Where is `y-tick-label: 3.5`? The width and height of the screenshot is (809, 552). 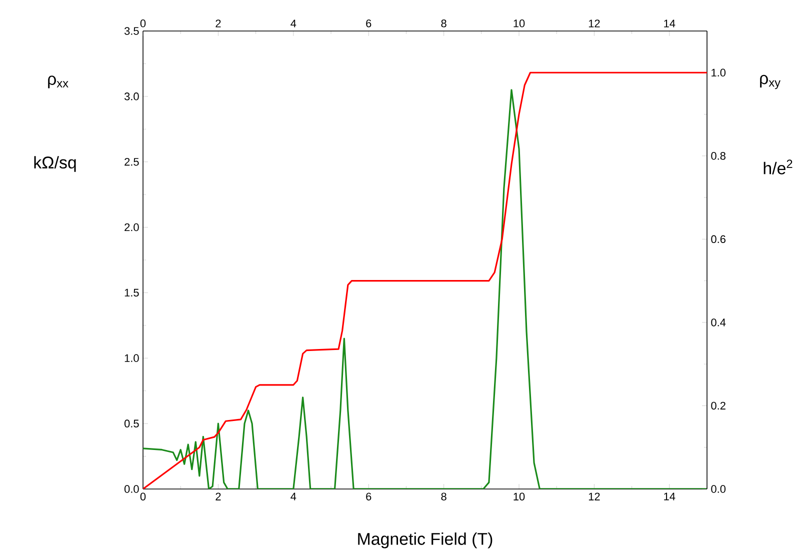
y-tick-label: 3.5 is located at coordinates (131, 31).